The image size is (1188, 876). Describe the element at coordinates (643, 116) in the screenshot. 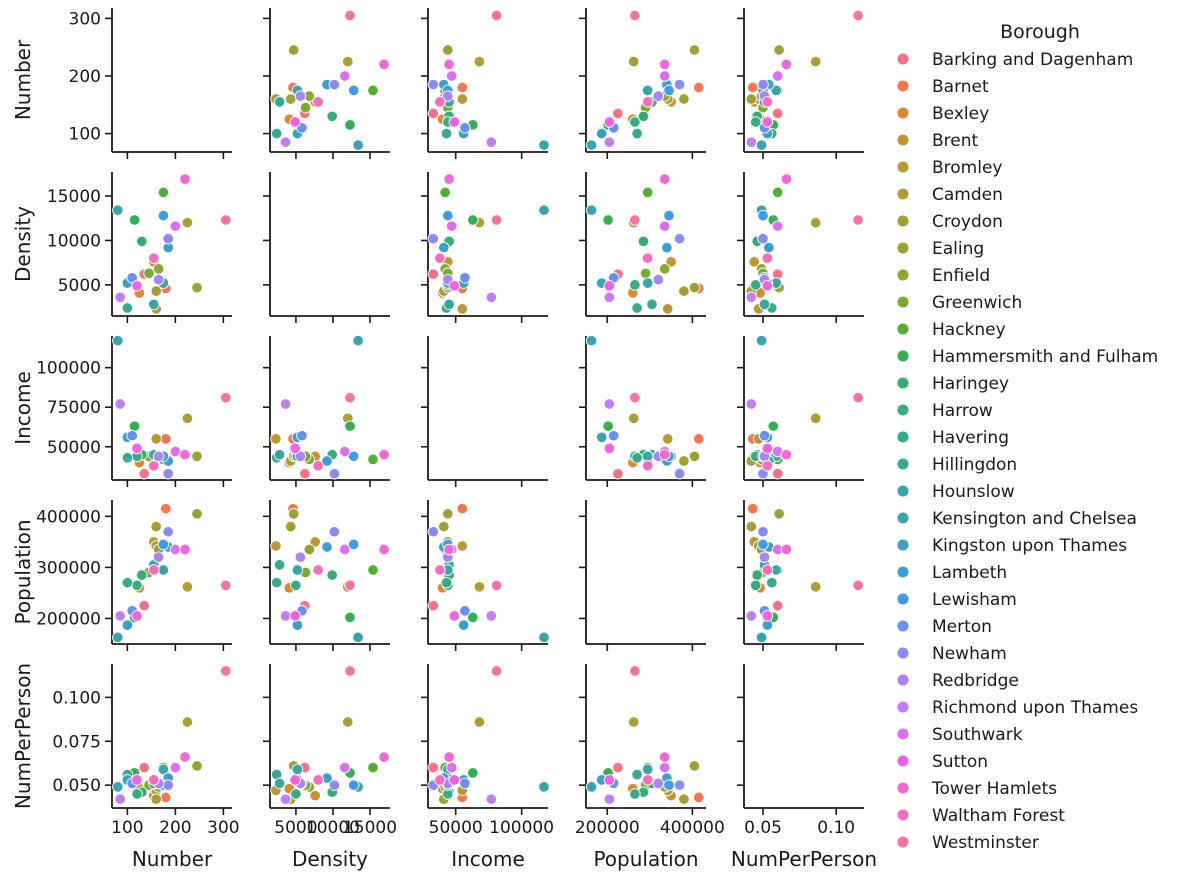

I see `point-haringey` at that location.